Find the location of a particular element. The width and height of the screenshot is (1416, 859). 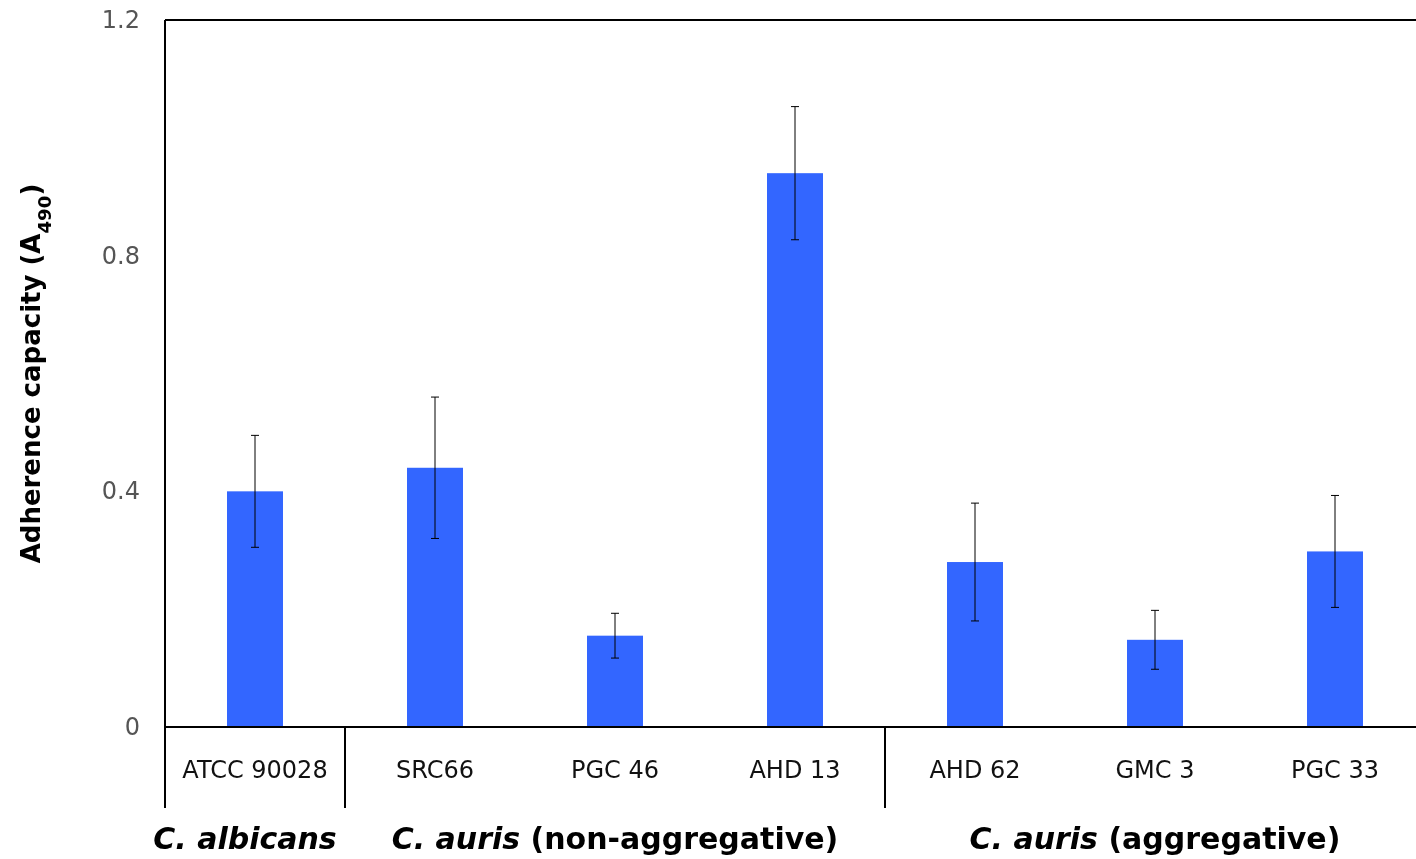

text: C. auris (non-aggregative) is located at coordinates (615, 838).